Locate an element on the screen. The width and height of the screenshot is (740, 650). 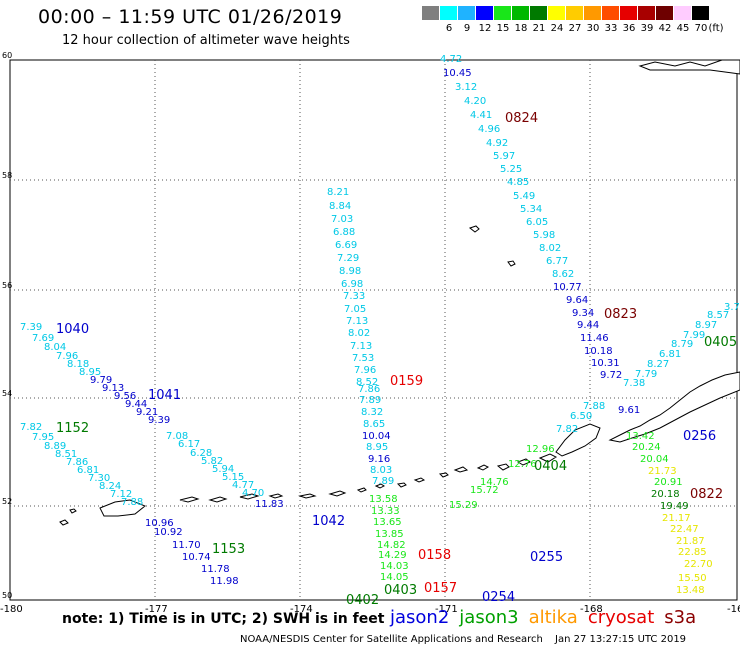
pass-time-label: 0823 is located at coordinates (620, 314).